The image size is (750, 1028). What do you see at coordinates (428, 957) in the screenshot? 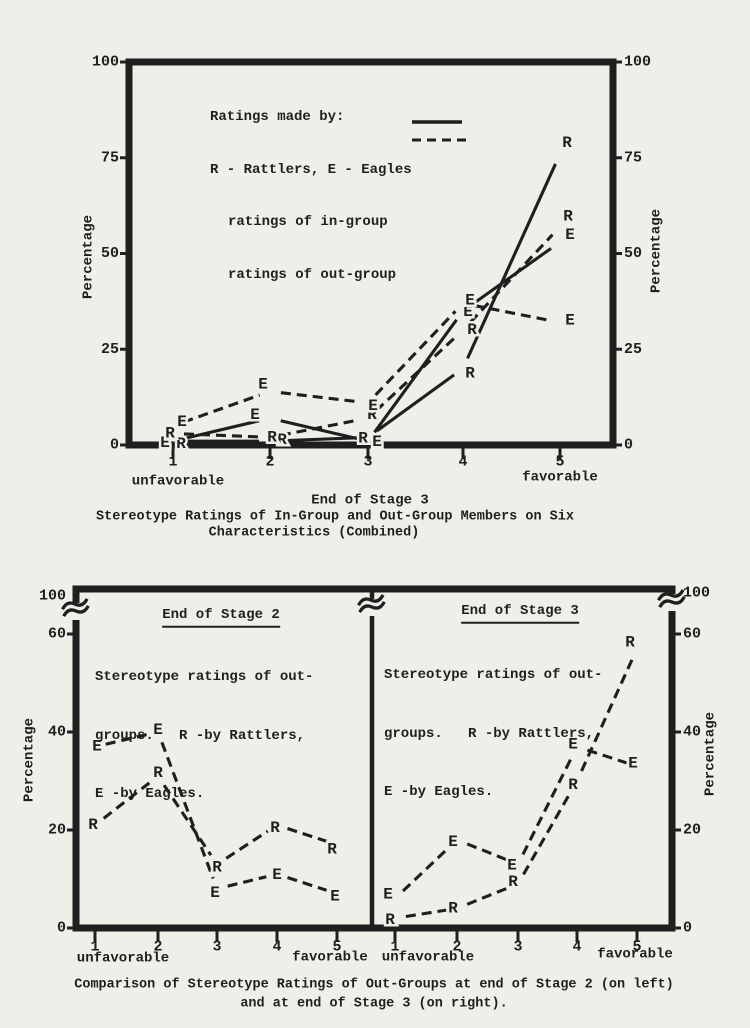
I see `figure2-right-x-left-label: unfavorable` at bounding box center [428, 957].